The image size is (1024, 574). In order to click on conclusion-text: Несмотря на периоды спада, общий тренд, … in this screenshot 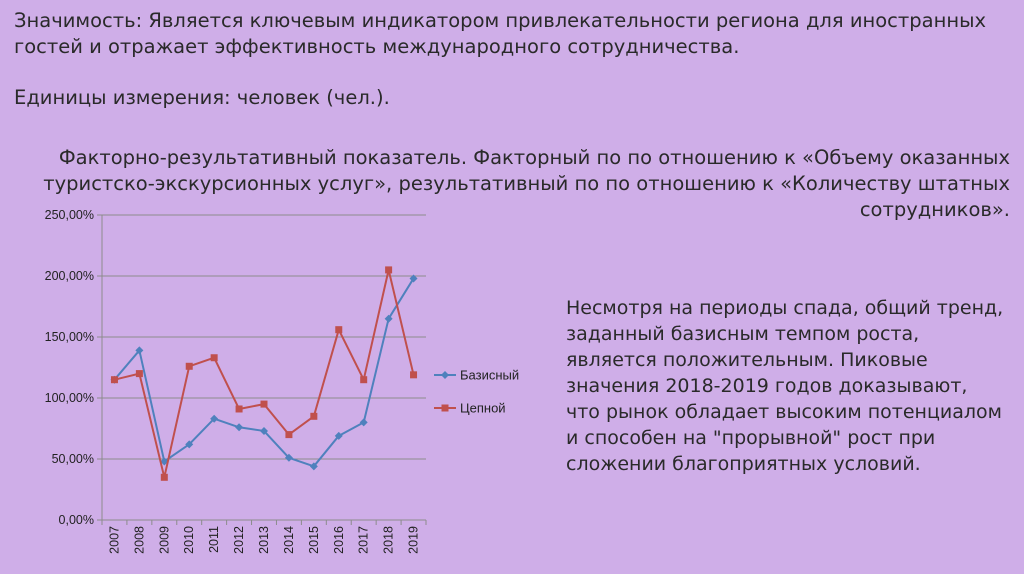, I will do `click(785, 386)`.